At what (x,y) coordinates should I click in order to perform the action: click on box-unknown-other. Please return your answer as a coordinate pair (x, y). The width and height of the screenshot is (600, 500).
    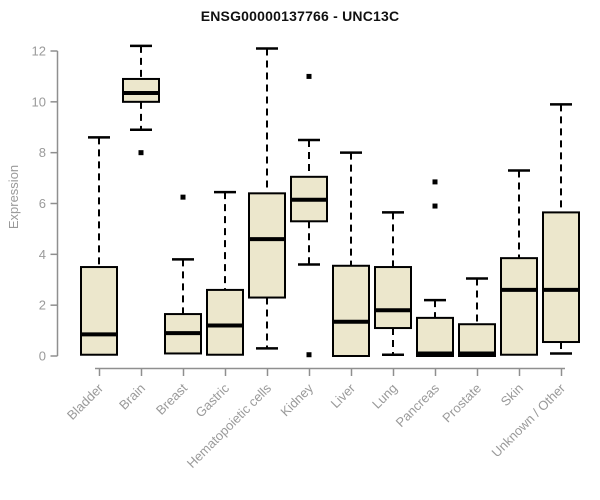
    Looking at the image, I should click on (561, 277).